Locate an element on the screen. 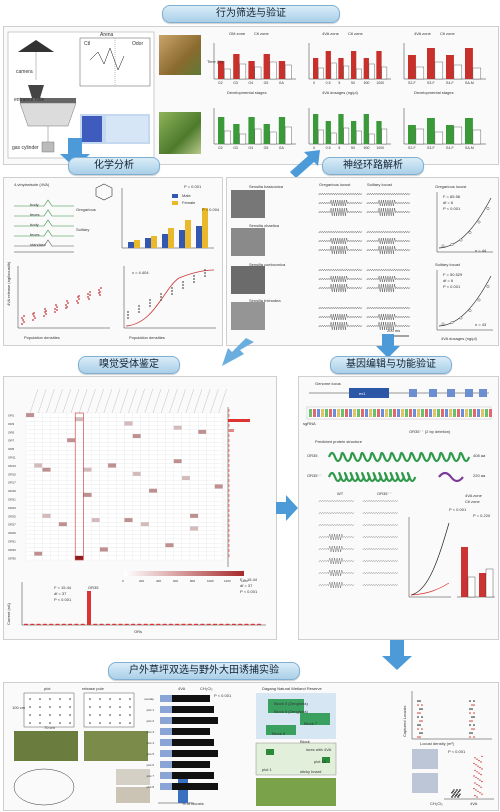  label-odor: Odor is located at coordinates (138, 44).